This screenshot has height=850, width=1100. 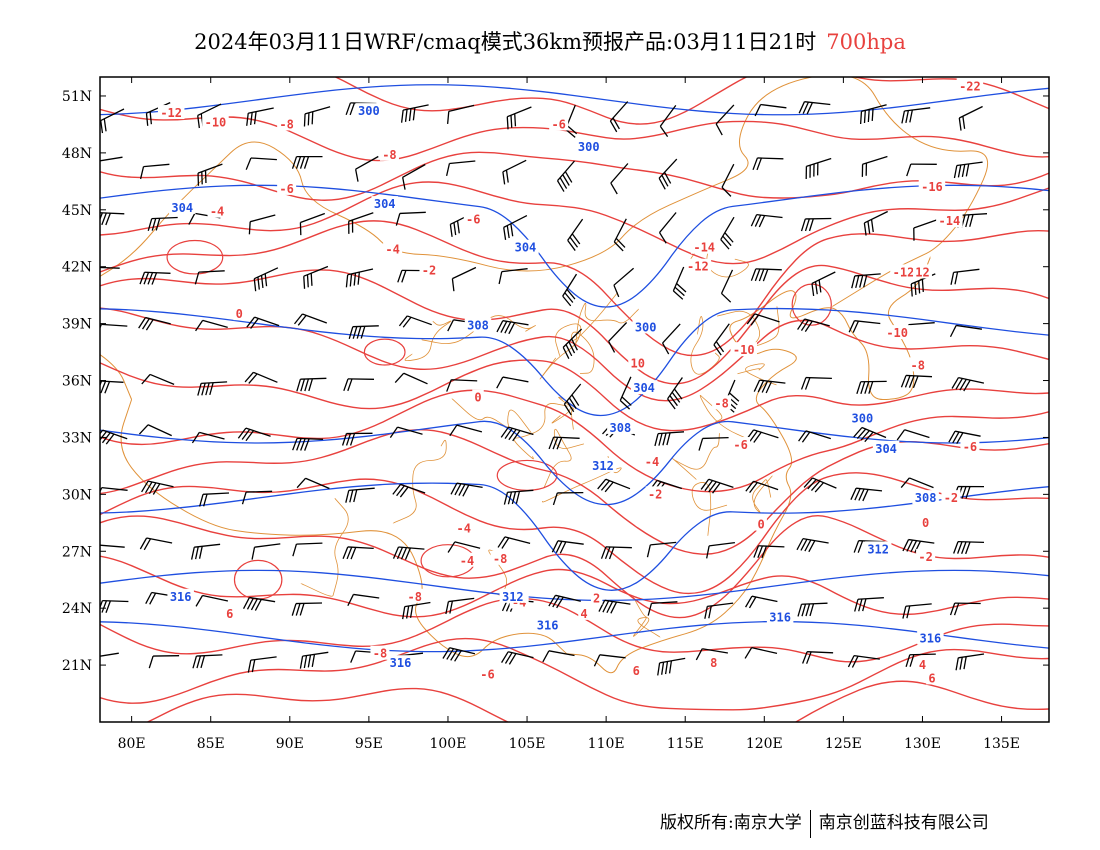 I want to click on contour-label: 0, so click(x=477, y=398).